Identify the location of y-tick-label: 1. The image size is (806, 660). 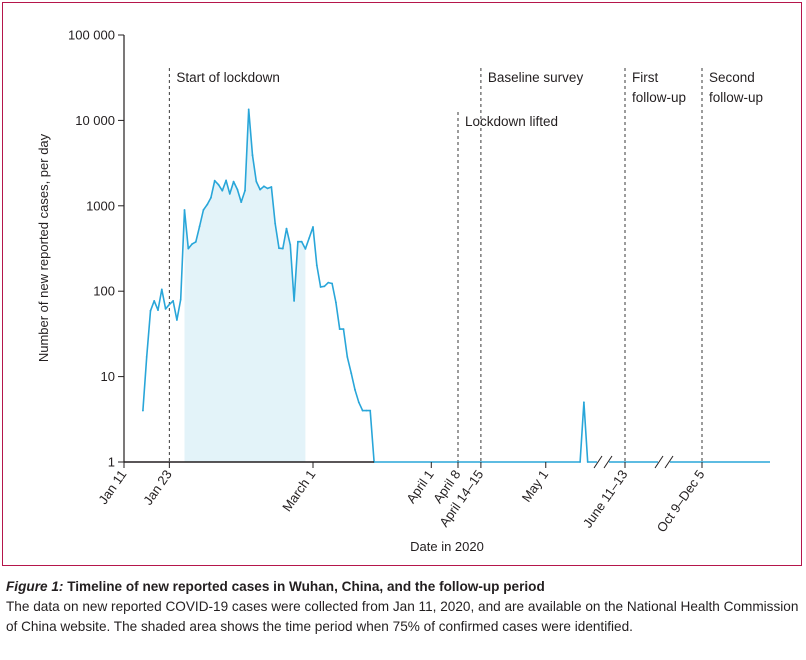
(111, 462).